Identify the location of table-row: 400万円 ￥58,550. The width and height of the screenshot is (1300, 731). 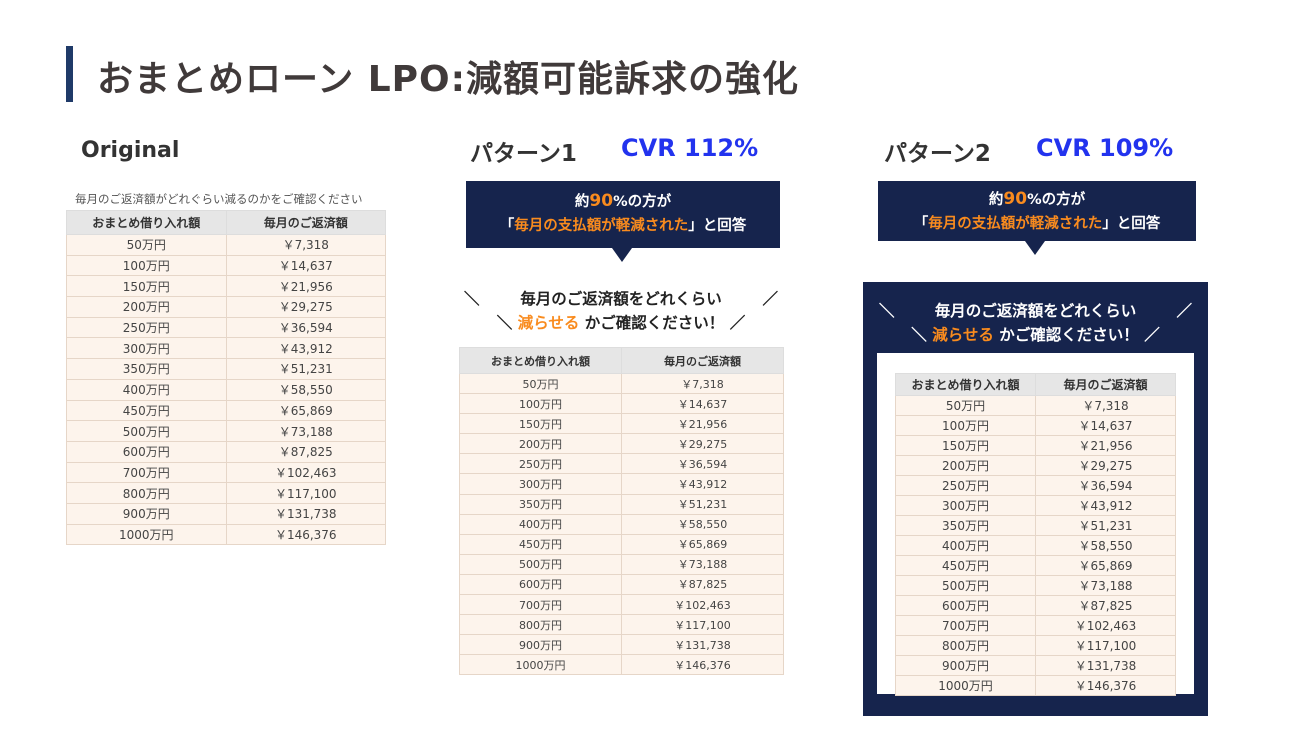
(1035, 545).